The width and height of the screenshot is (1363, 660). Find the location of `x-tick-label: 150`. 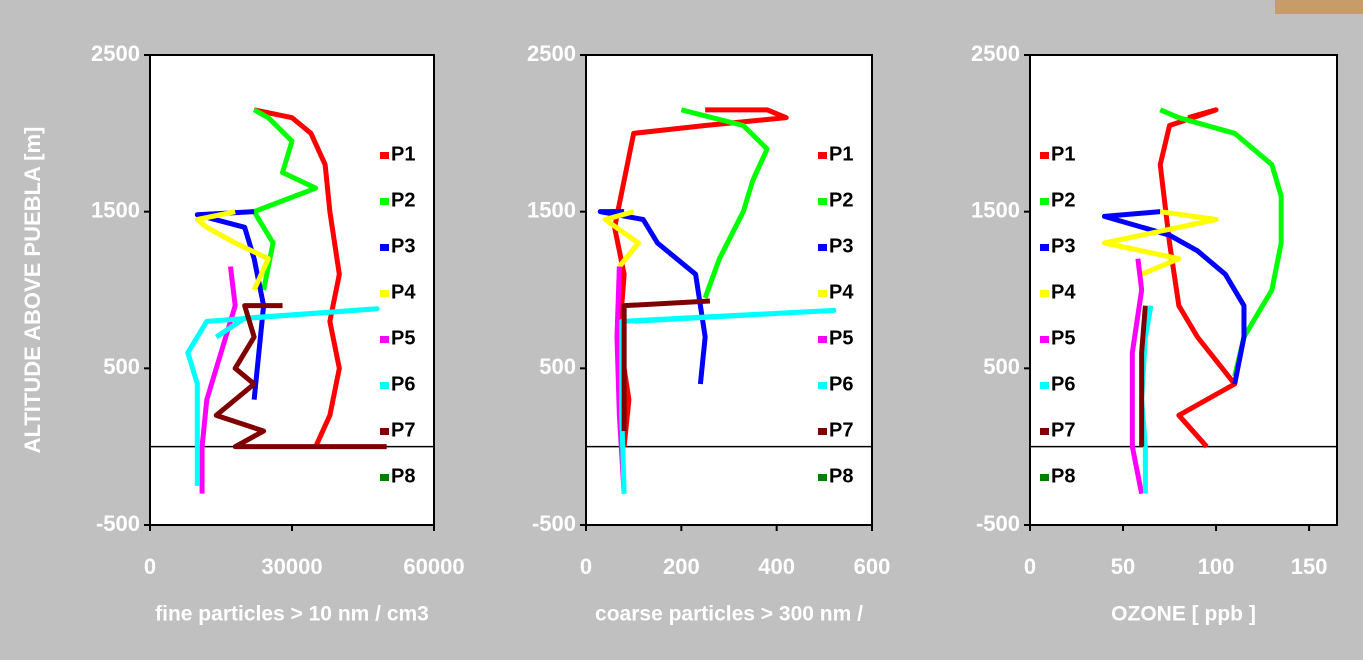

x-tick-label: 150 is located at coordinates (1309, 566).